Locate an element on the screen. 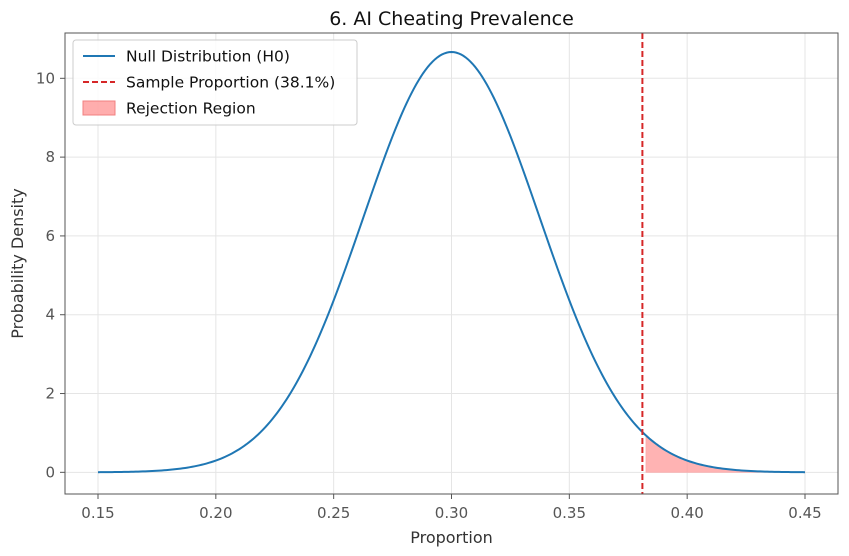 This screenshot has width=849, height=556. y-tick-label: 0 is located at coordinates (50, 472).